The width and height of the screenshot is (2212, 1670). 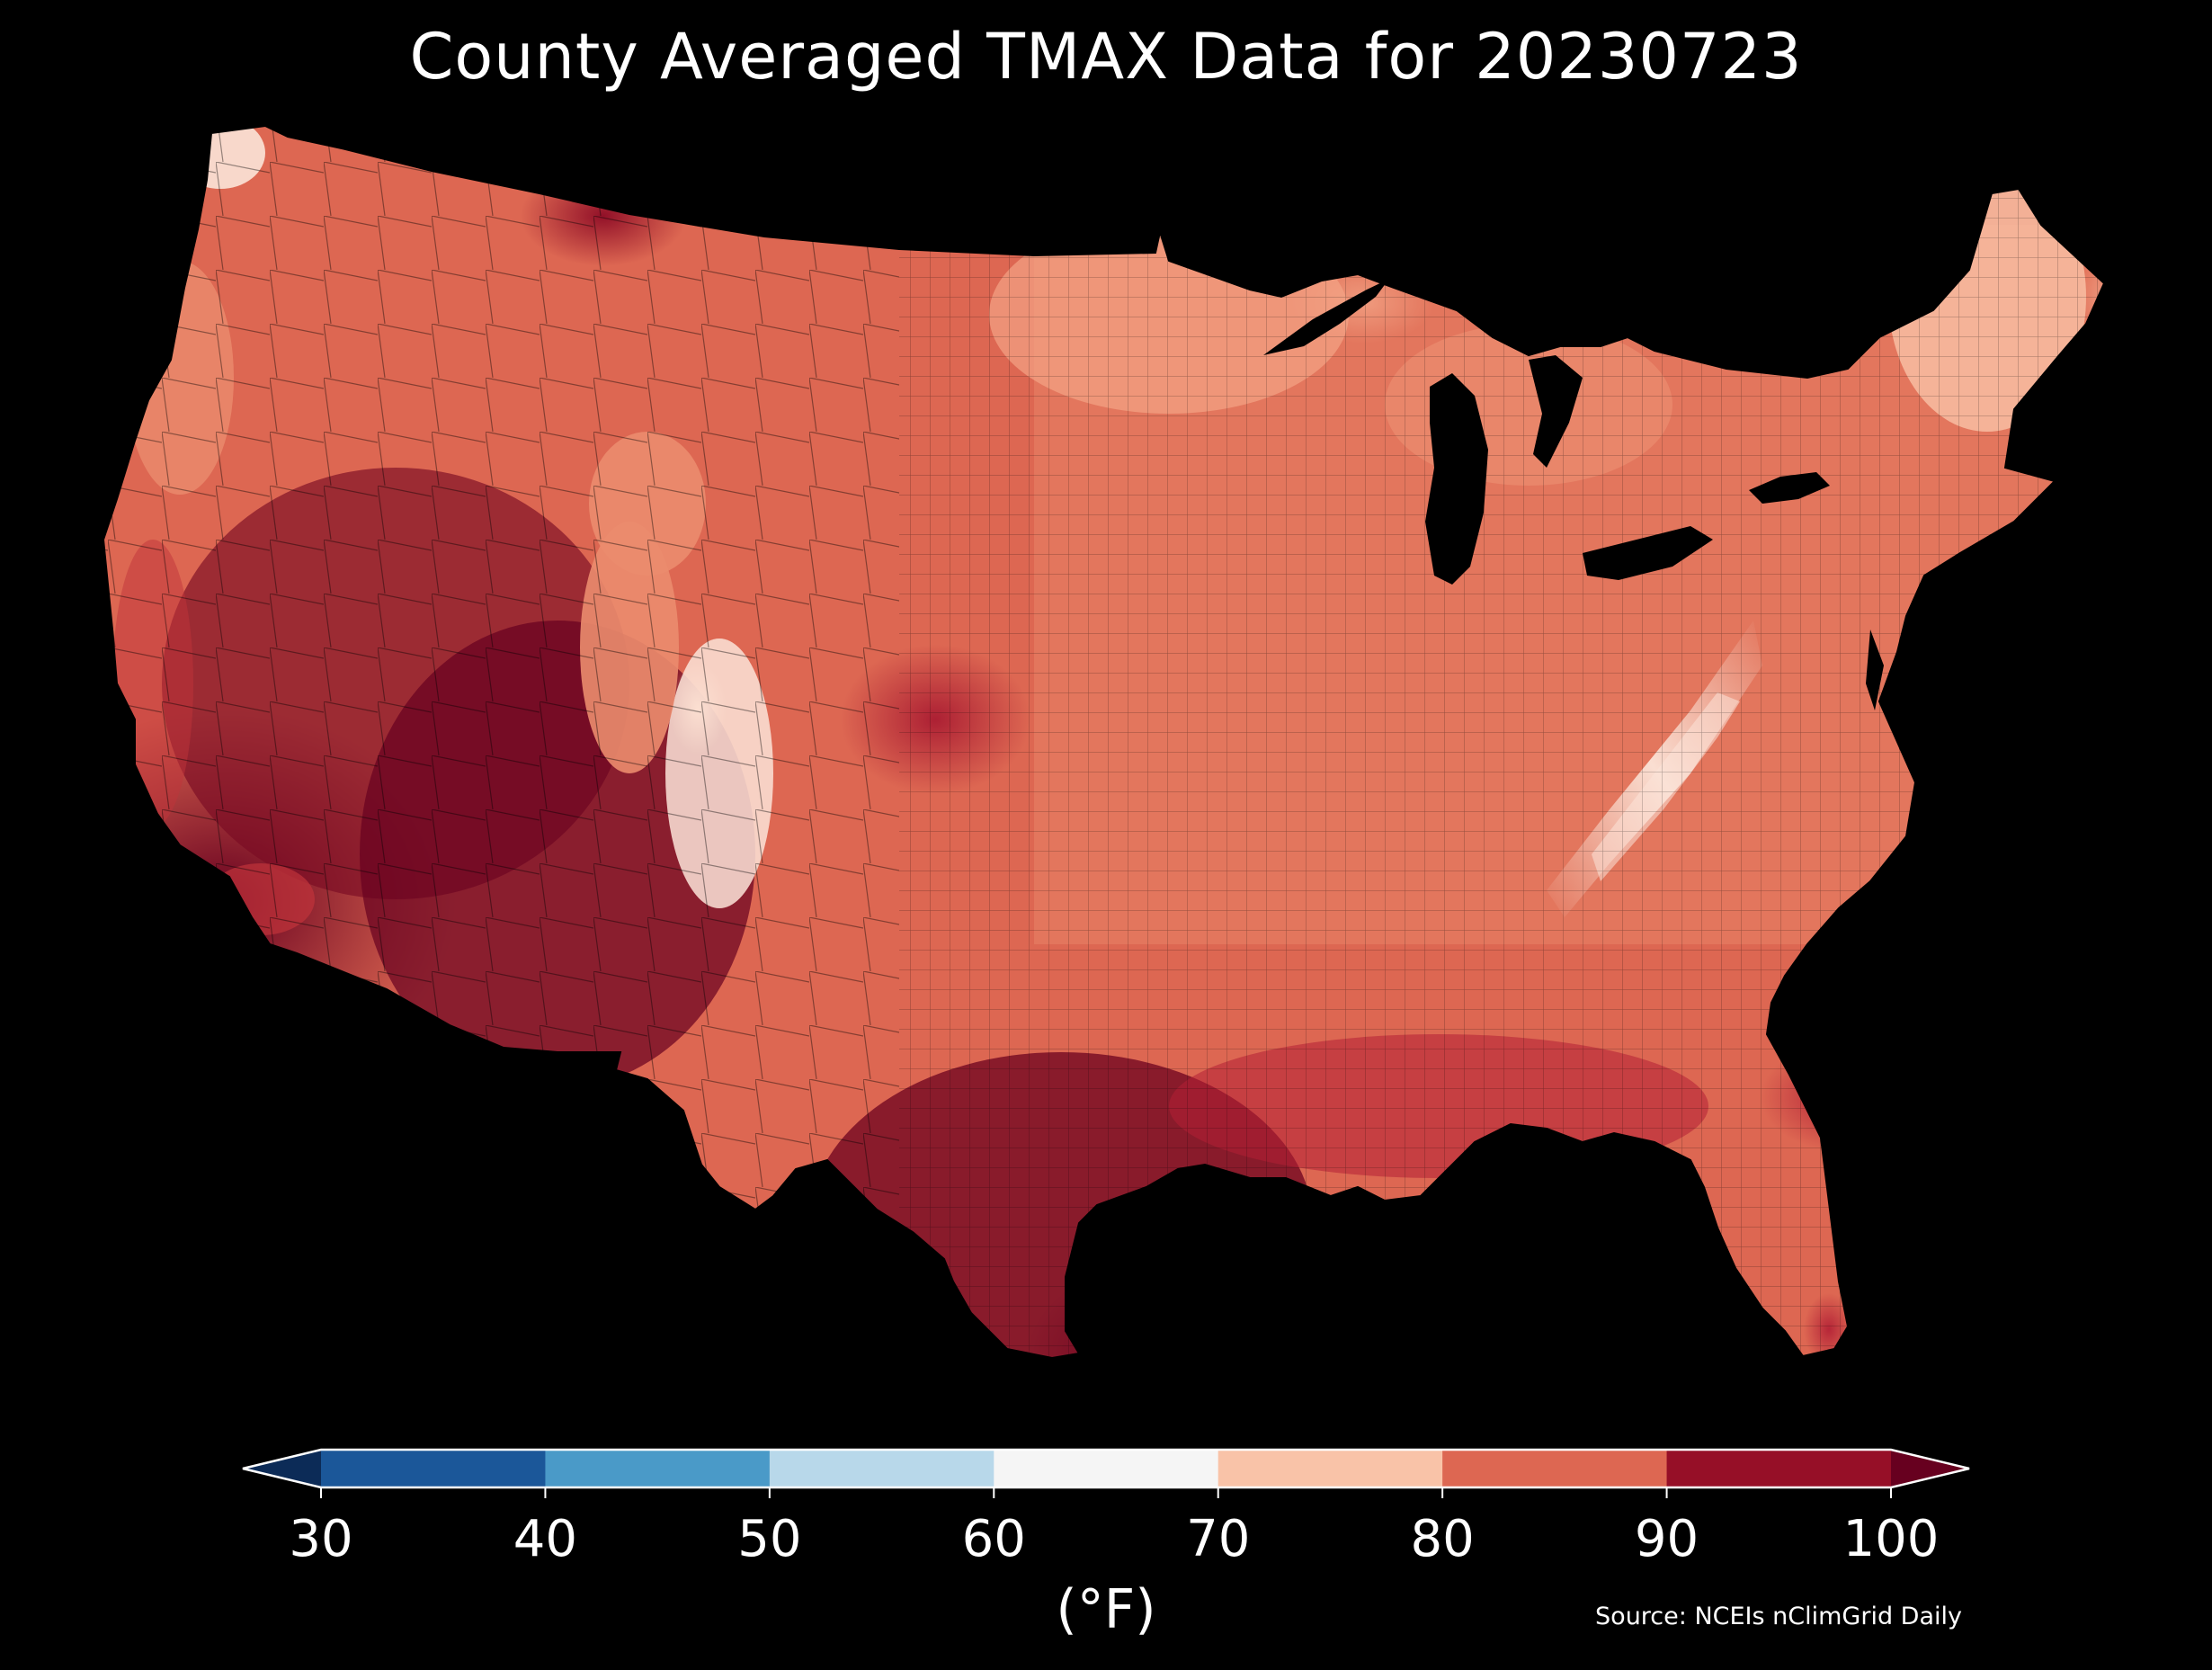 I want to click on colorbar-unit-label: (°F), so click(x=1106, y=1609).